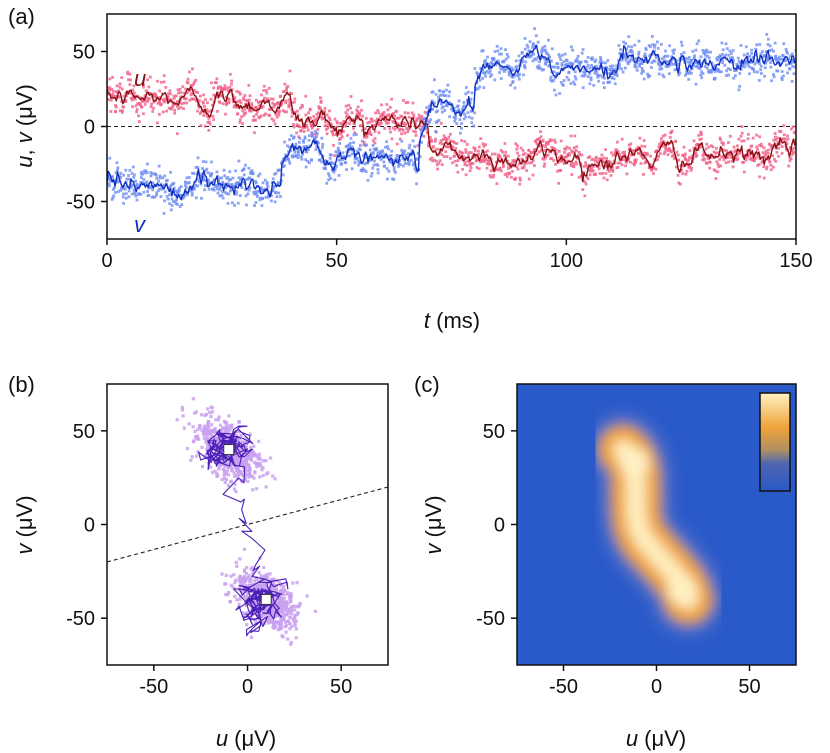 The height and width of the screenshot is (753, 830). I want to click on y-tick-label: 0, so click(89, 128).